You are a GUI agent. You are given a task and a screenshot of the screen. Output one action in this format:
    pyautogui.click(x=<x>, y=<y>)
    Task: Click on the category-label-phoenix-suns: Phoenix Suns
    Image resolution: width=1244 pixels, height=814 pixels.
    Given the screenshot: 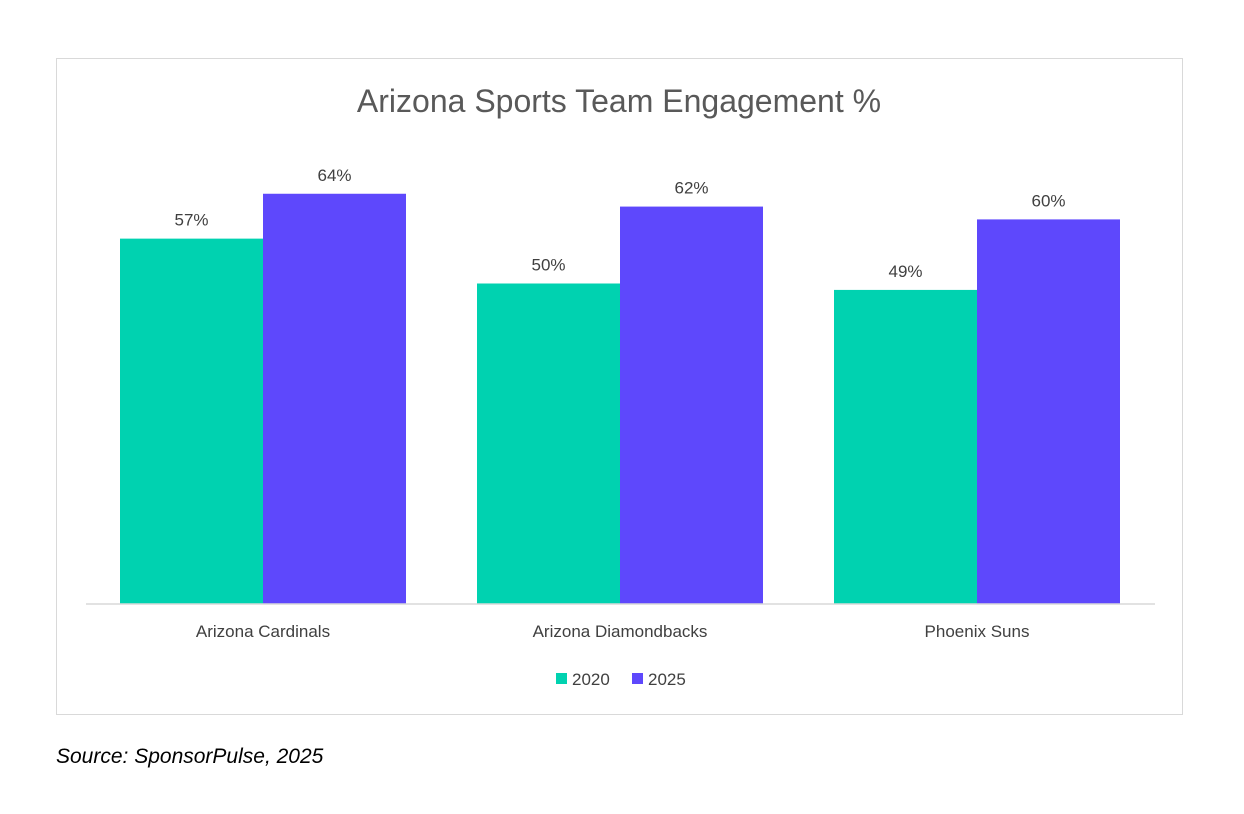 What is the action you would take?
    pyautogui.click(x=977, y=631)
    